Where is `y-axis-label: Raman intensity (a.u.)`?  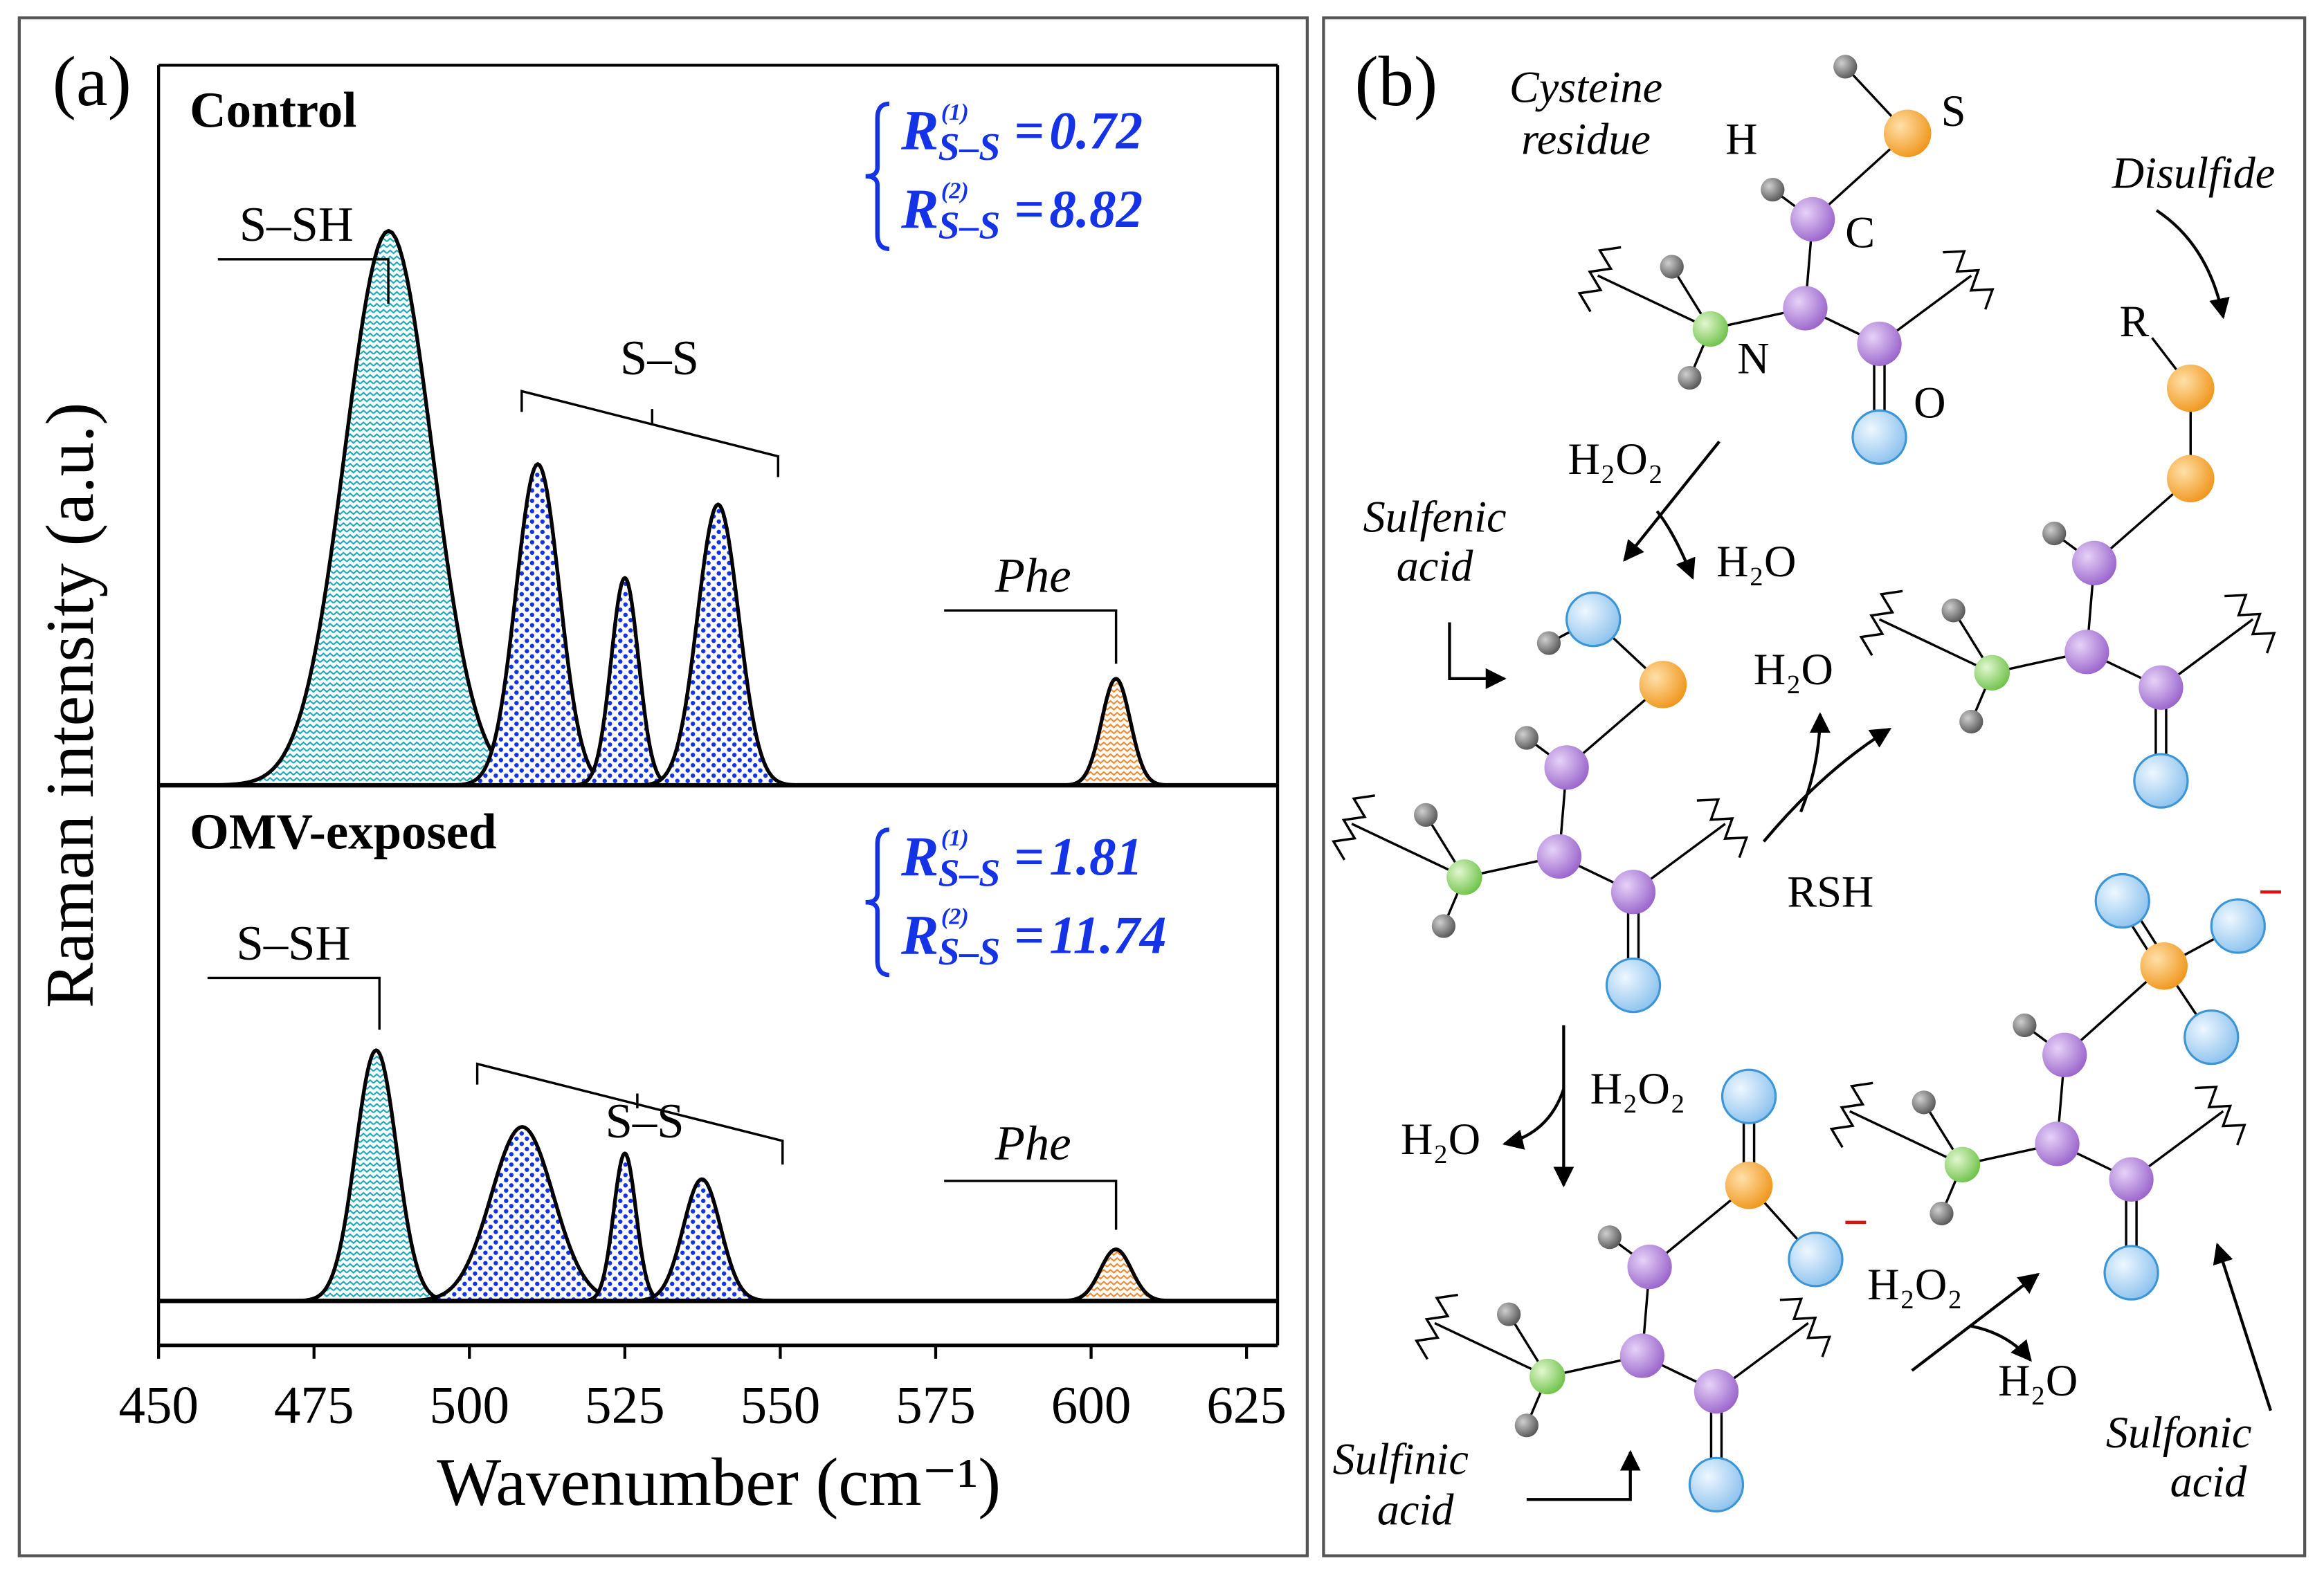
y-axis-label: Raman intensity (a.u.) is located at coordinates (70, 705).